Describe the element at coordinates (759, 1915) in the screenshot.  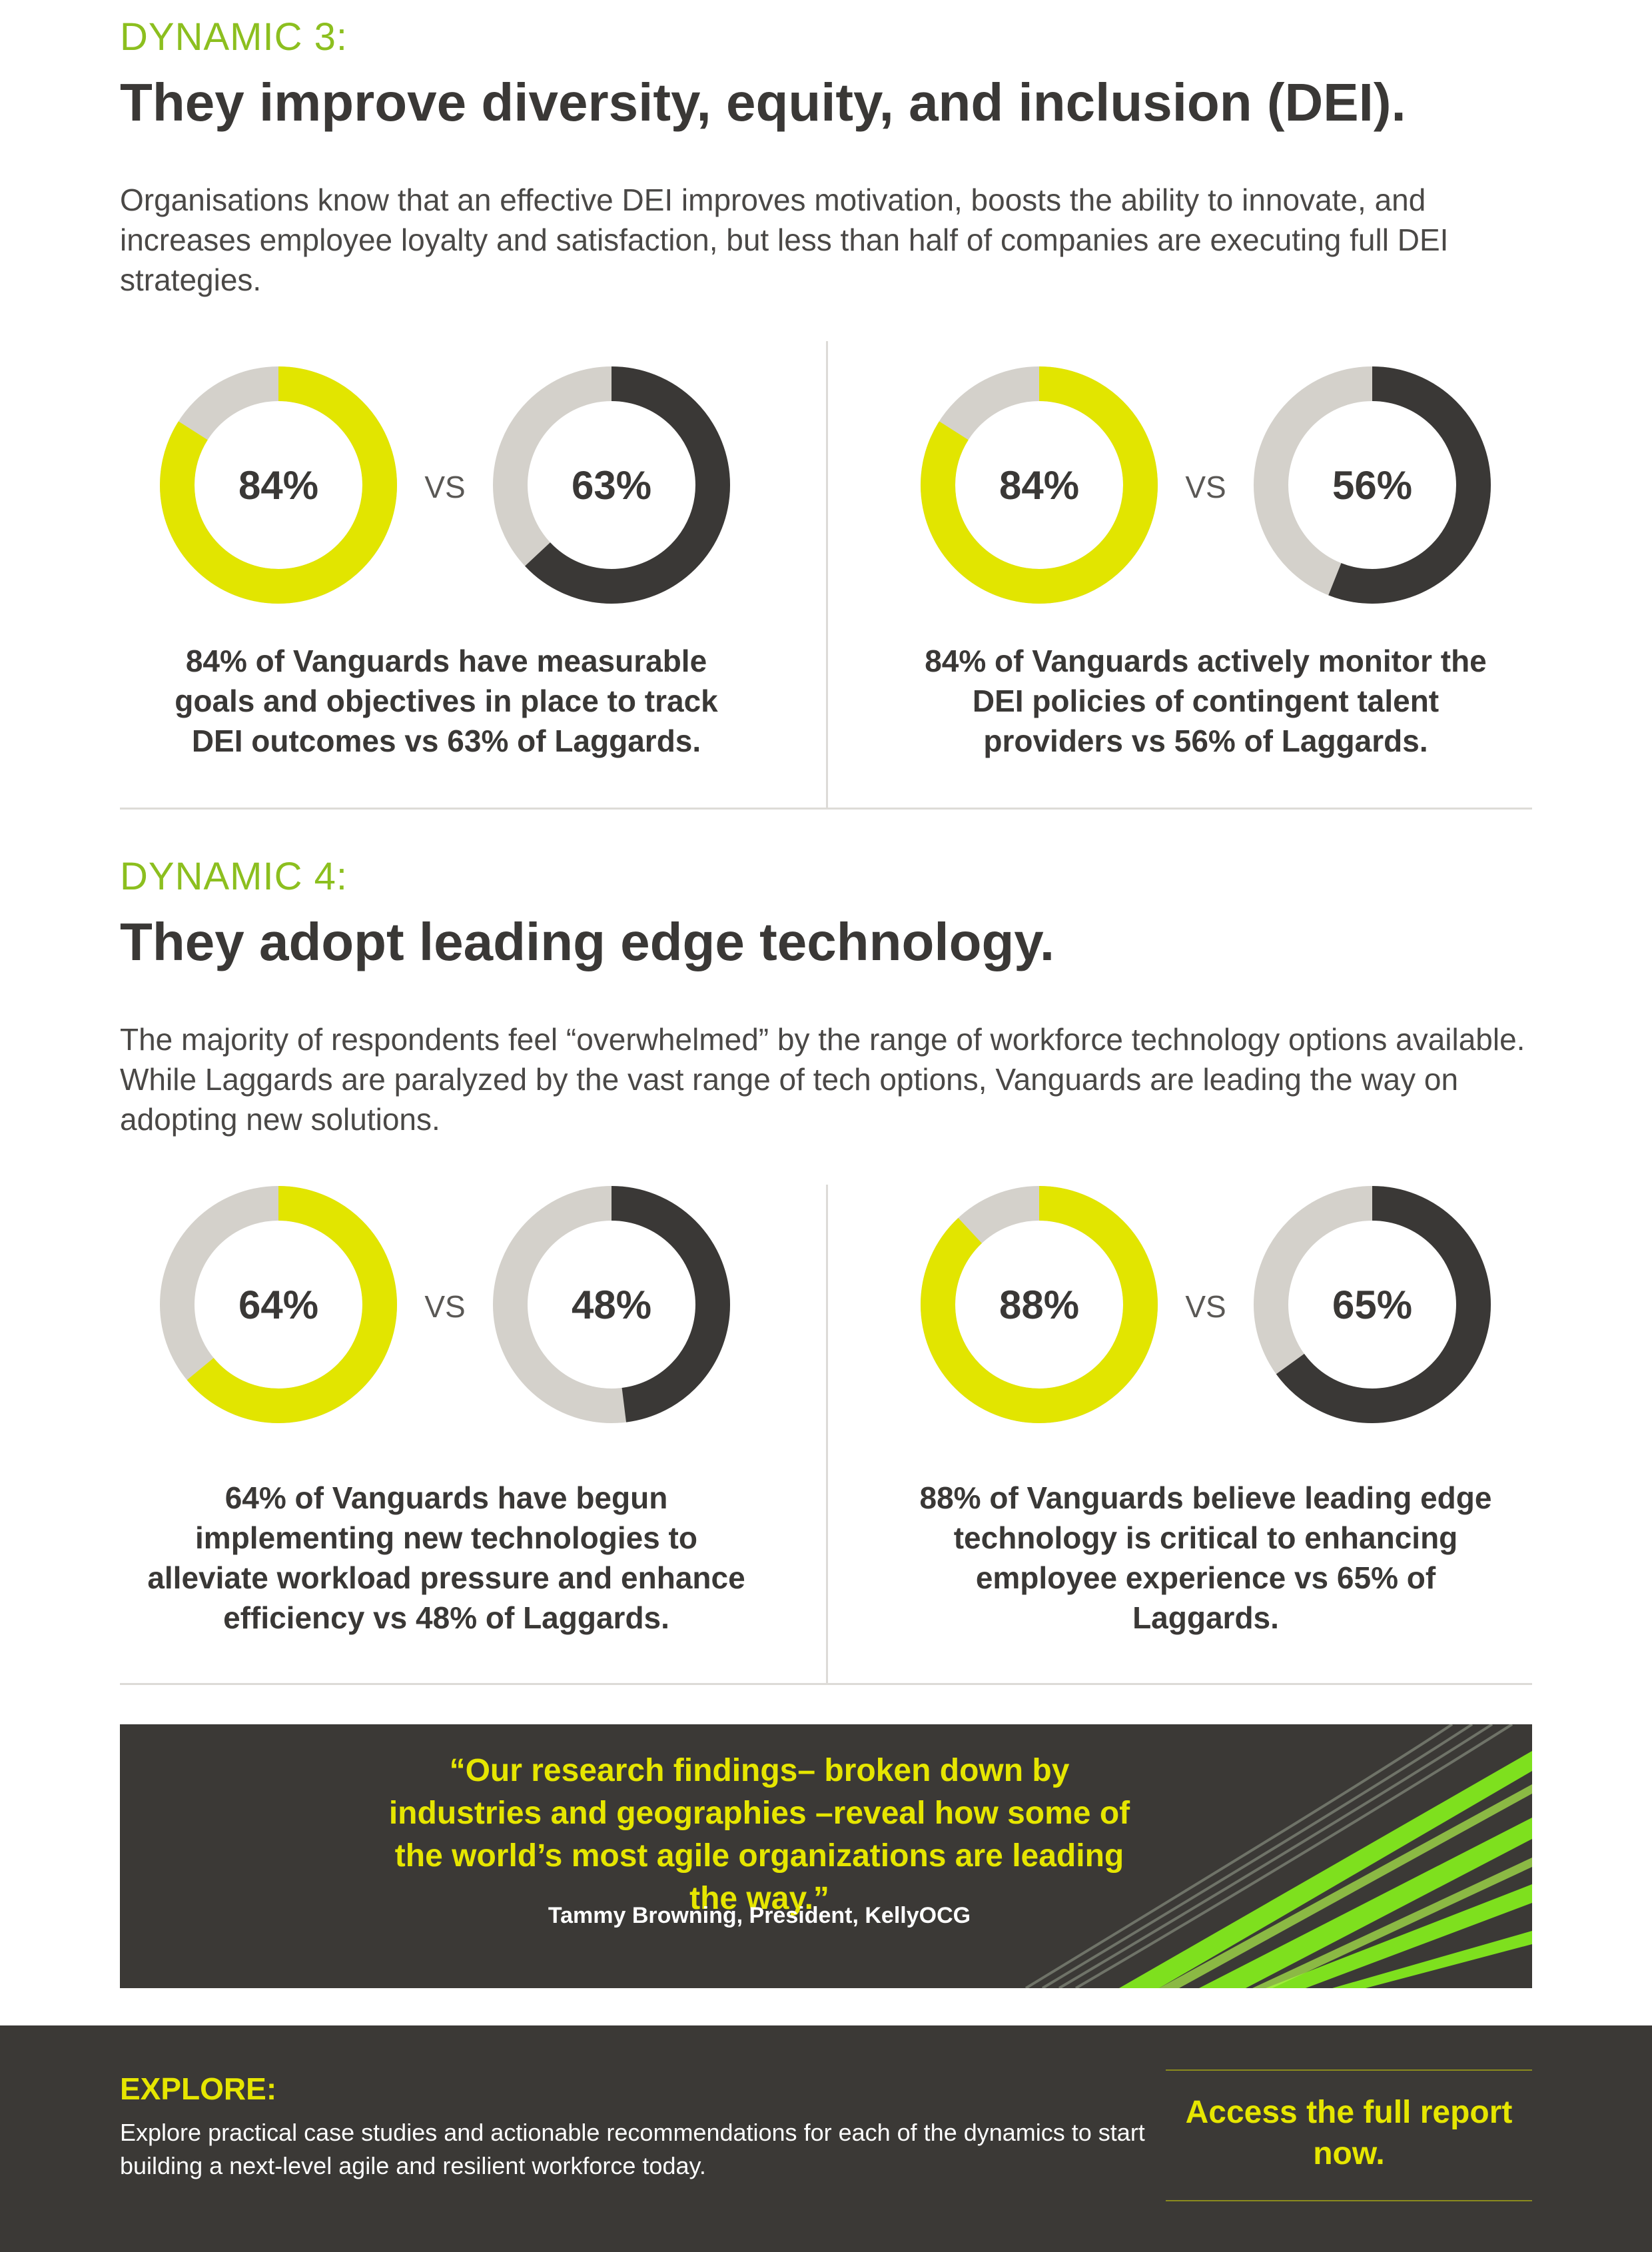
I see `quote-author: Tammy Browning, President, KellyOCG` at that location.